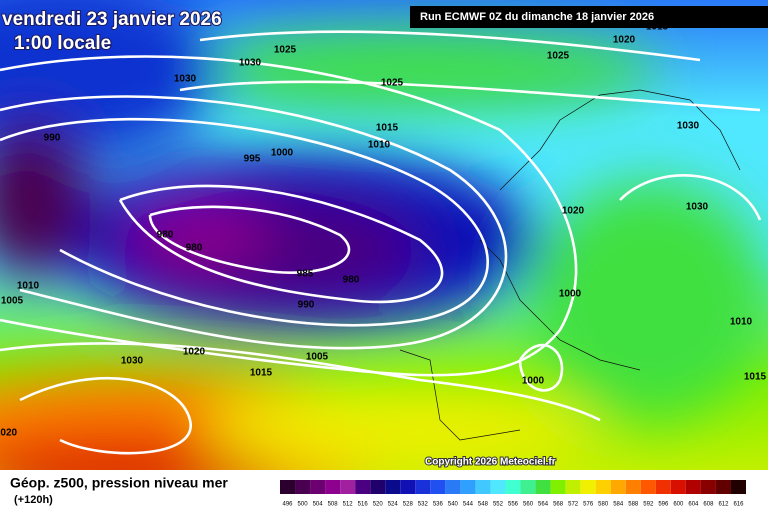  I want to click on colorbar-label: 564, so click(543, 505).